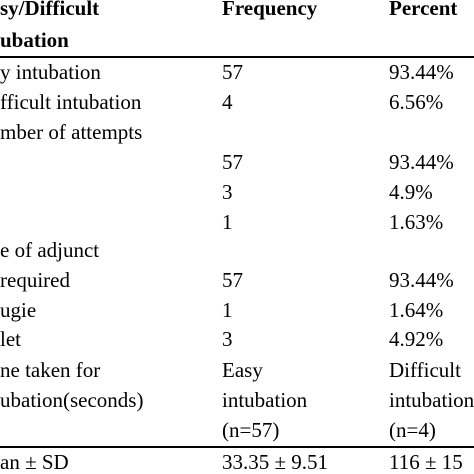 This screenshot has width=474, height=474. What do you see at coordinates (431, 400) in the screenshot?
I see `subheader-difficult-line2: intubation` at bounding box center [431, 400].